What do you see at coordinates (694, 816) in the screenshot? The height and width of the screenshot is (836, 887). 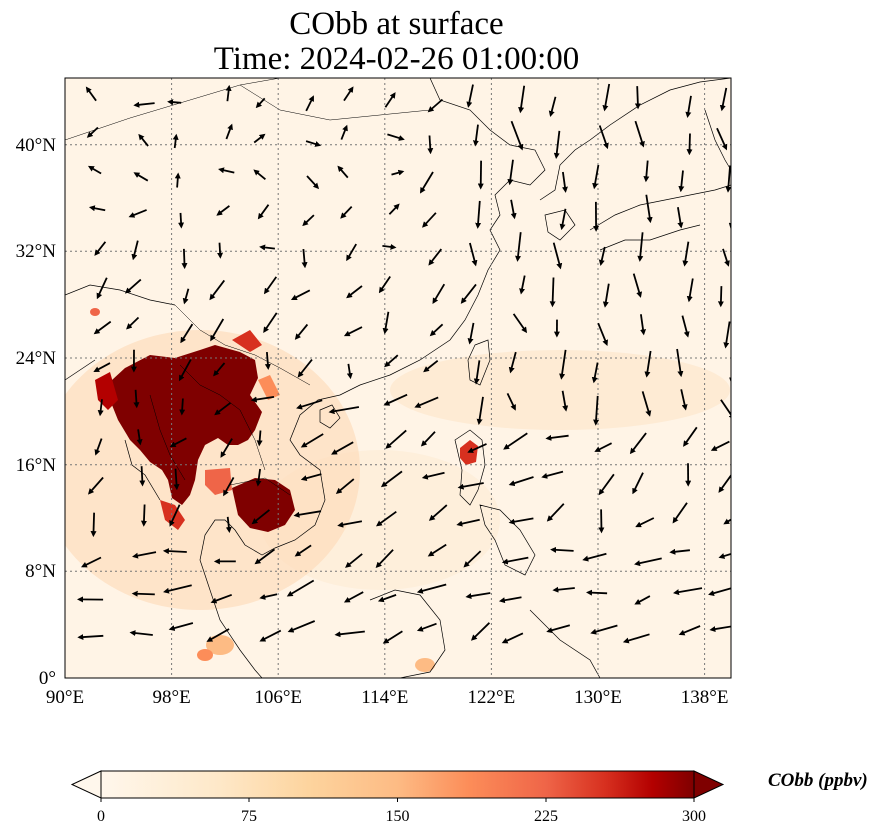 I see `colorbar-tick-label: 300` at bounding box center [694, 816].